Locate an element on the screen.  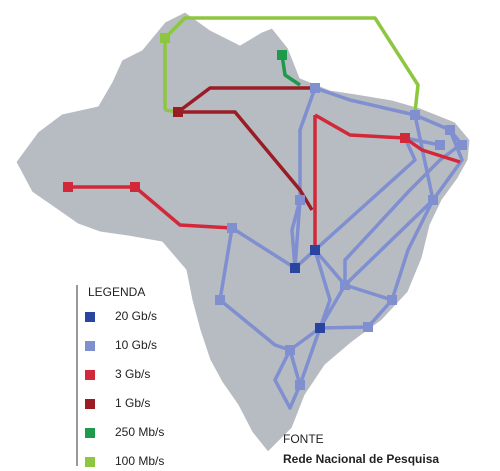
legend-label: 1 Gb/s is located at coordinates (132, 403).